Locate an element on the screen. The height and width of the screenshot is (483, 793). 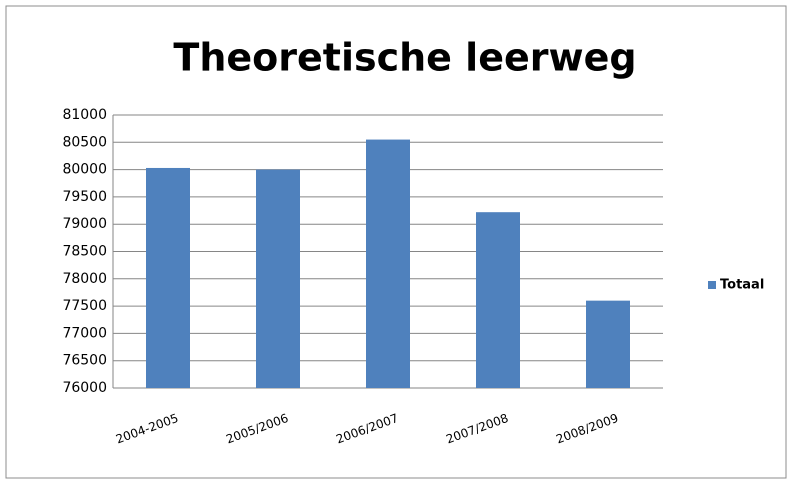
y-tick-label: 77500 is located at coordinates (84, 306).